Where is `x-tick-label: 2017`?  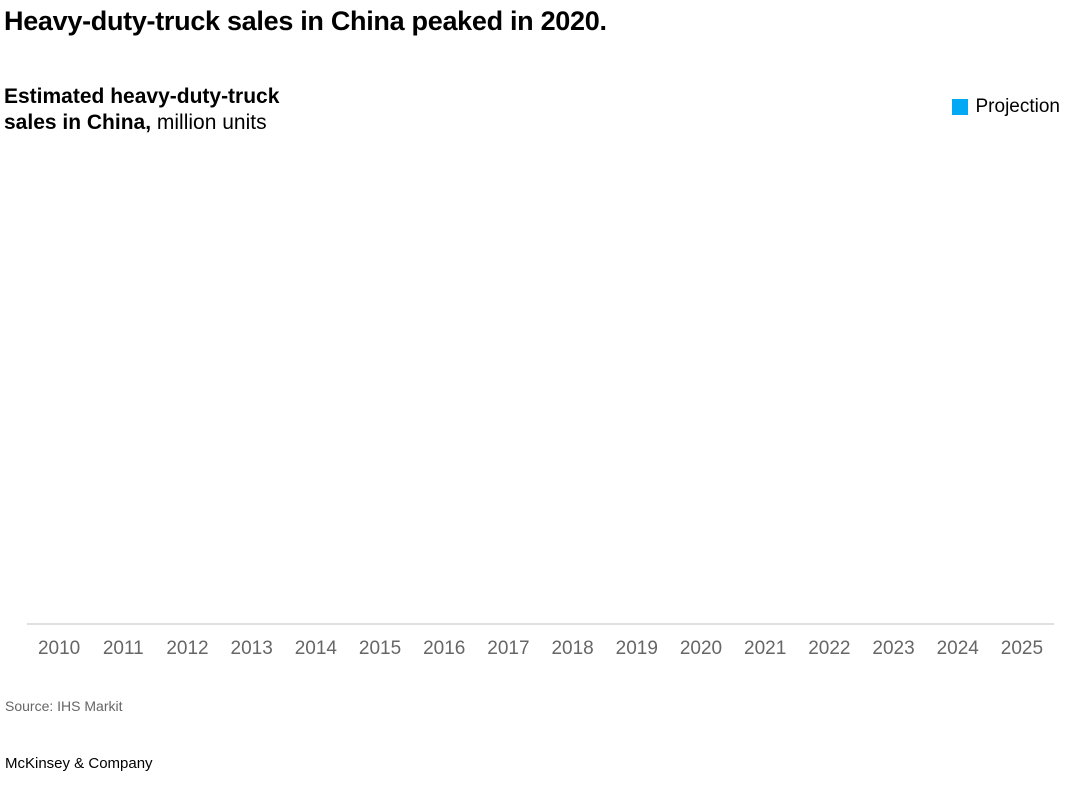
x-tick-label: 2017 is located at coordinates (508, 648).